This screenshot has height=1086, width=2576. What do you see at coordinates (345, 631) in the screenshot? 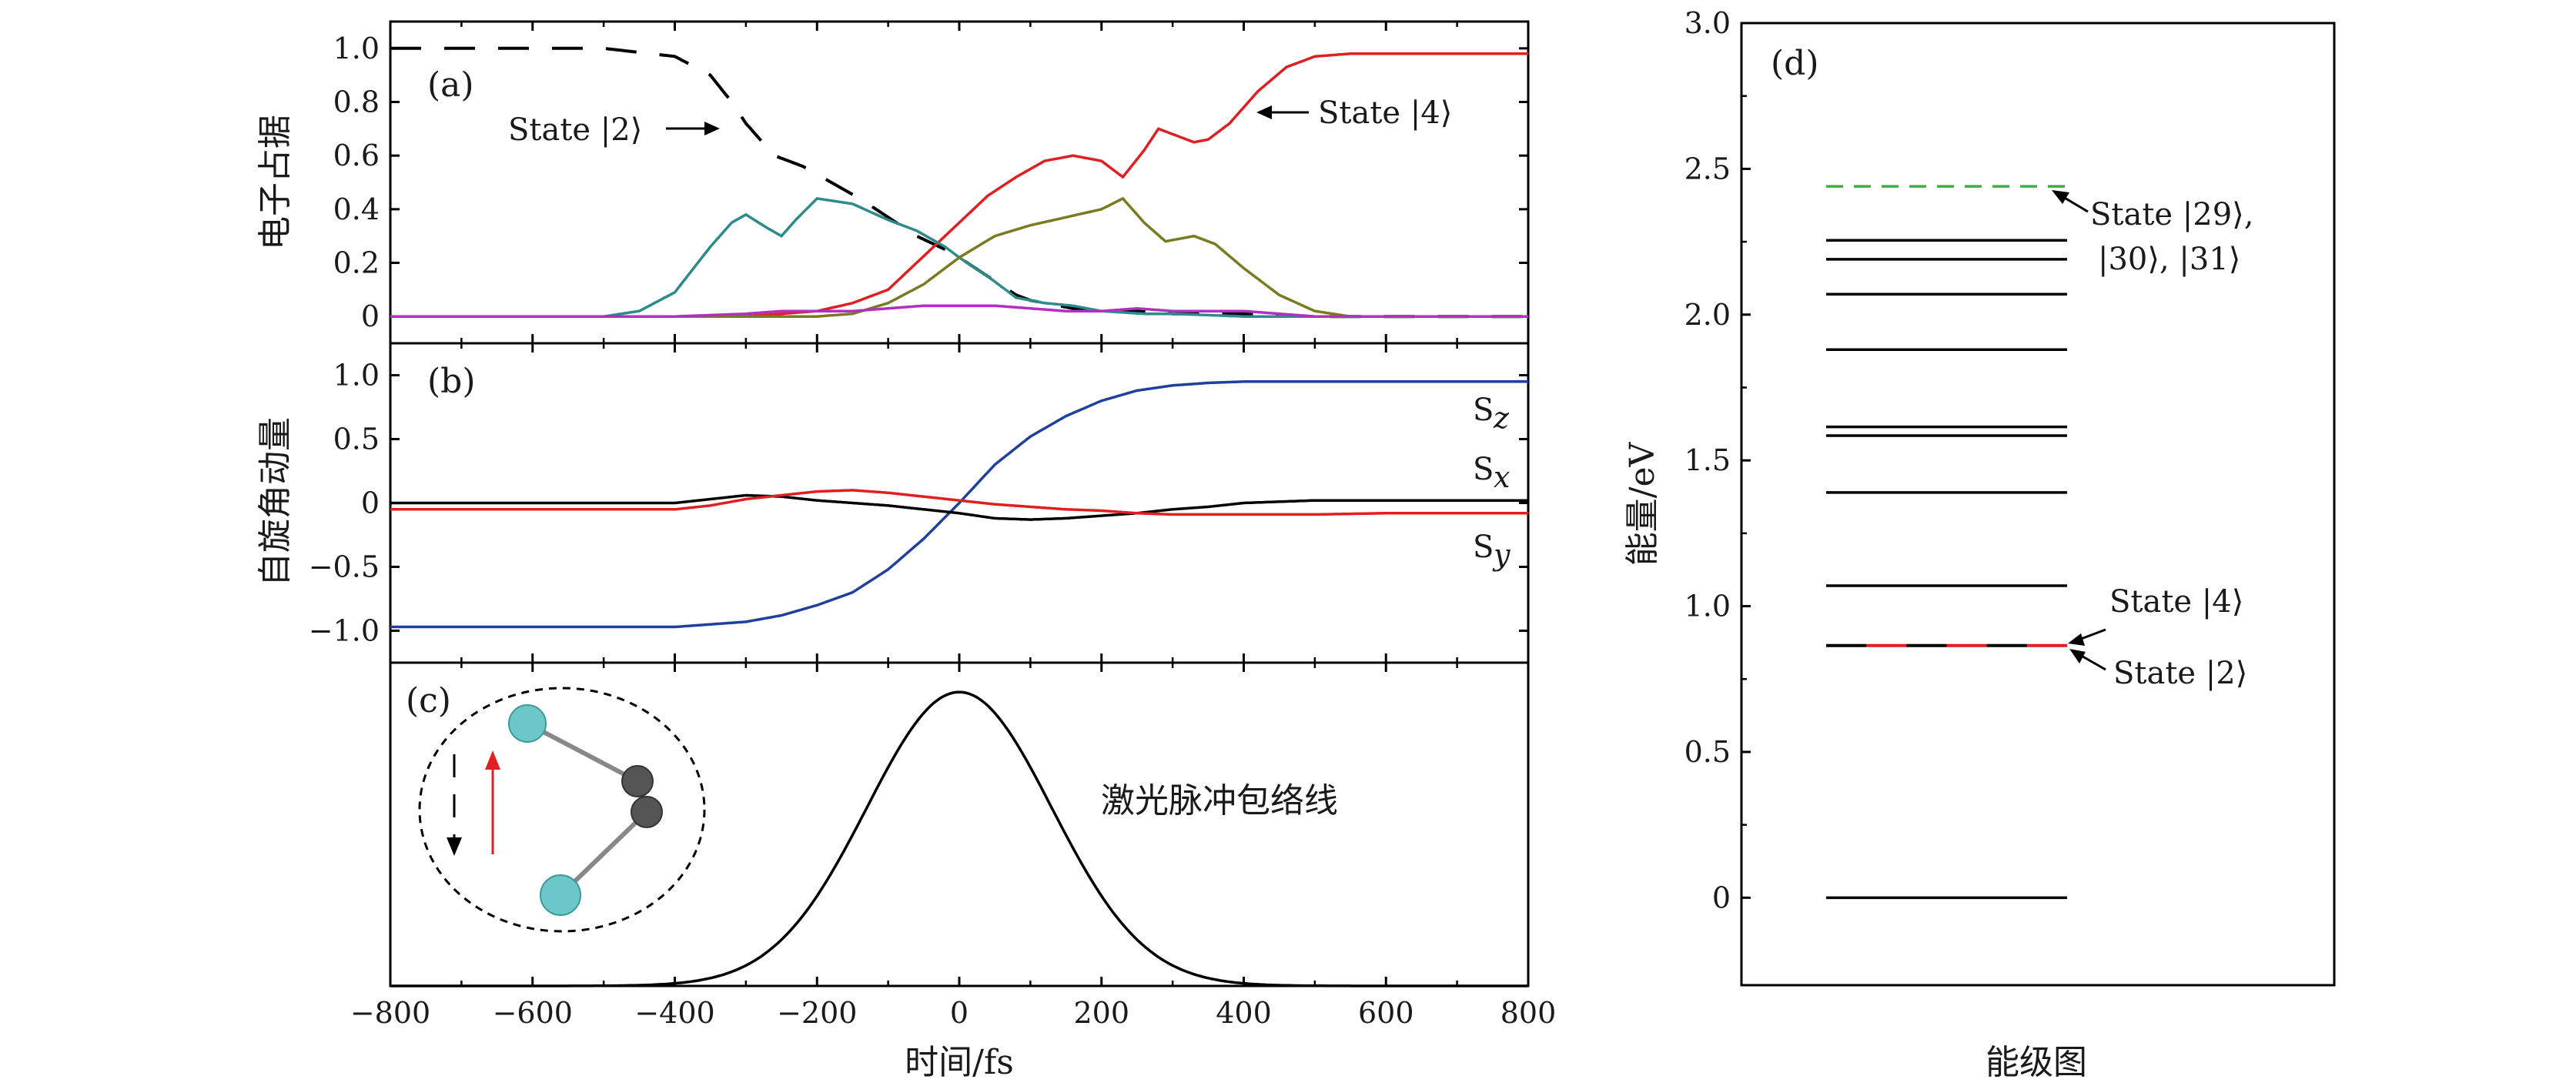
I see `y-tick-label: −1.0` at bounding box center [345, 631].